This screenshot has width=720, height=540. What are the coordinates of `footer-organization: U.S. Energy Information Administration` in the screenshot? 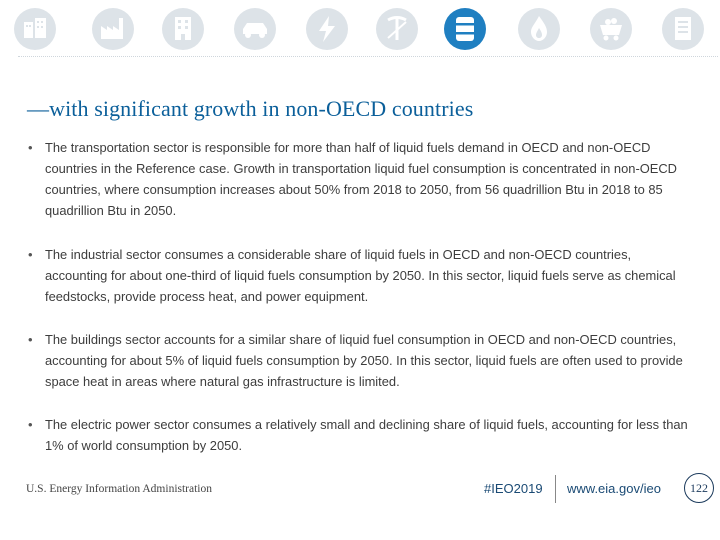 It's located at (119, 489).